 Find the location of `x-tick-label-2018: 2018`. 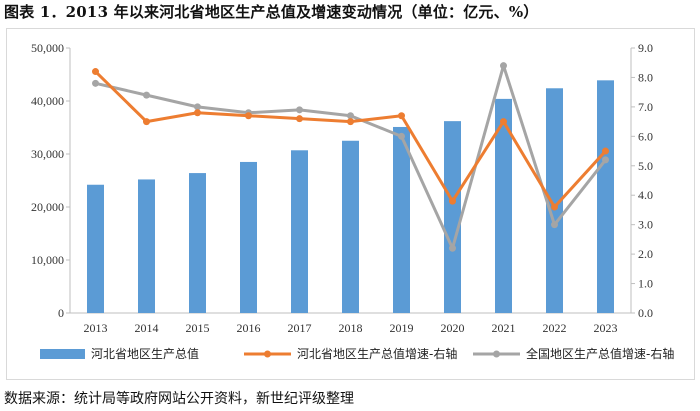

x-tick-label-2018: 2018 is located at coordinates (351, 328).